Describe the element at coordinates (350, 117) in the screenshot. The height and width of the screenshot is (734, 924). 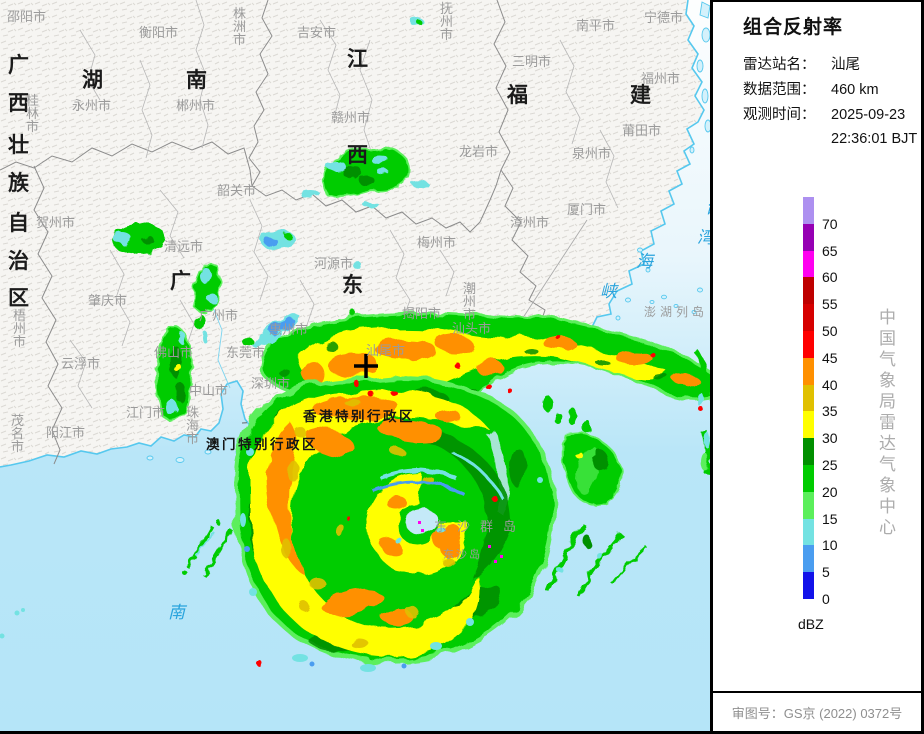
I see `map-label-city: 赣州市` at that location.